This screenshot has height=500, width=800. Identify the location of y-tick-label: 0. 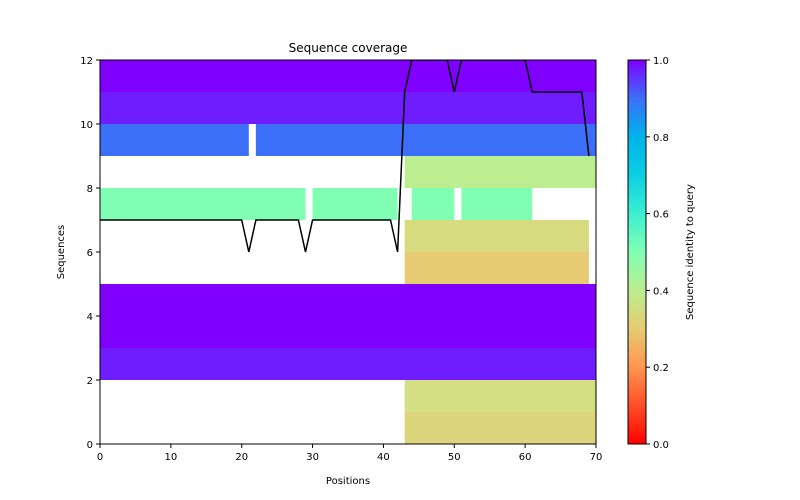
(90, 445).